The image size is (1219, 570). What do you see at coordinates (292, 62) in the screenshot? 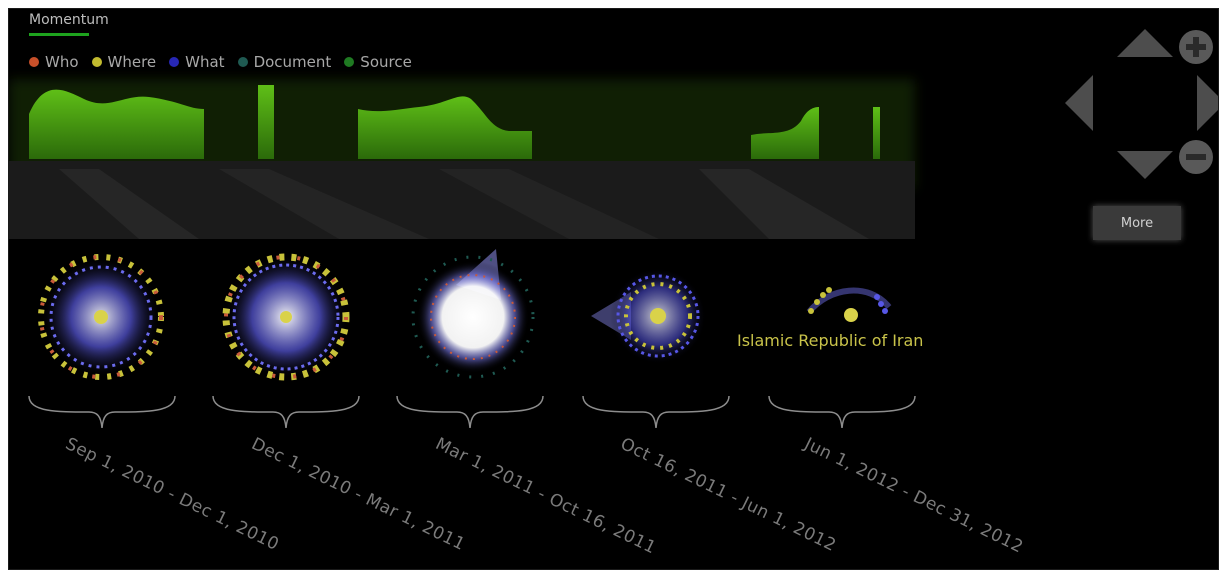
I see `legend-label: Document` at bounding box center [292, 62].